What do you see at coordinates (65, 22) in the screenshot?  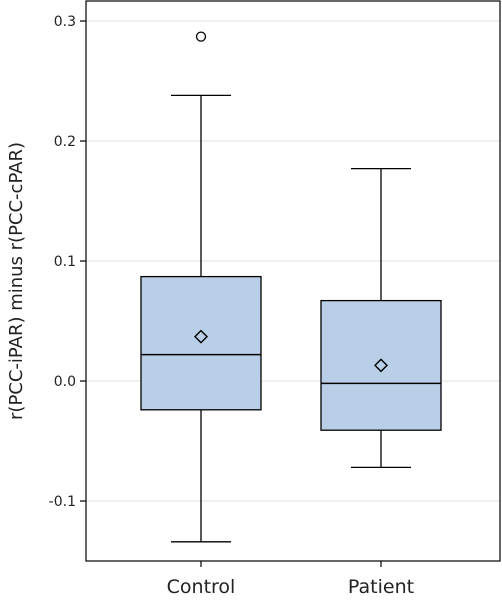 I see `y-tick-label: 0.3` at bounding box center [65, 22].